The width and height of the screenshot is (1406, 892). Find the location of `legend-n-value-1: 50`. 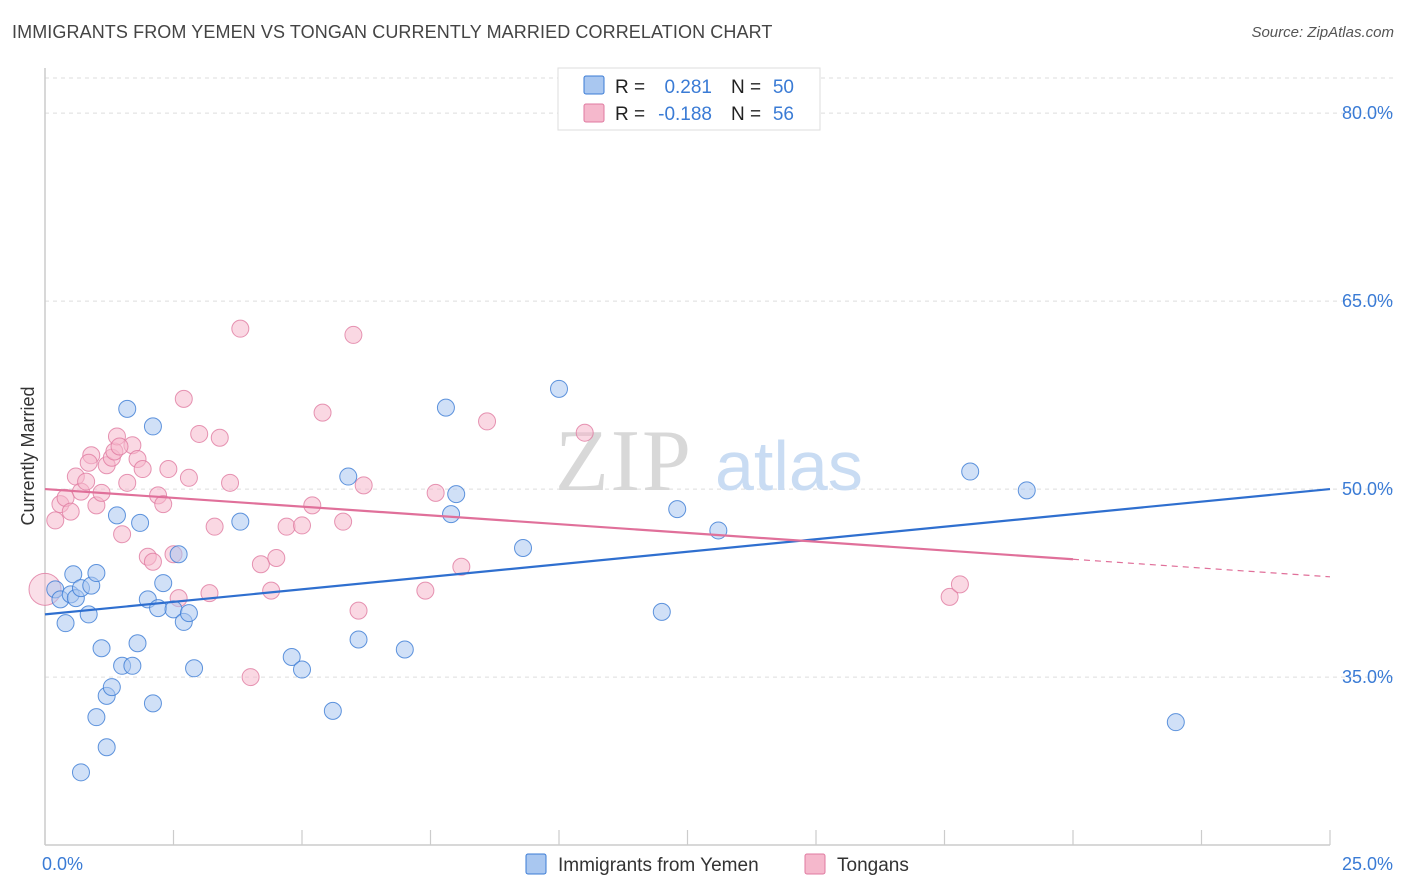

legend-n-value-1: 50 is located at coordinates (783, 87).